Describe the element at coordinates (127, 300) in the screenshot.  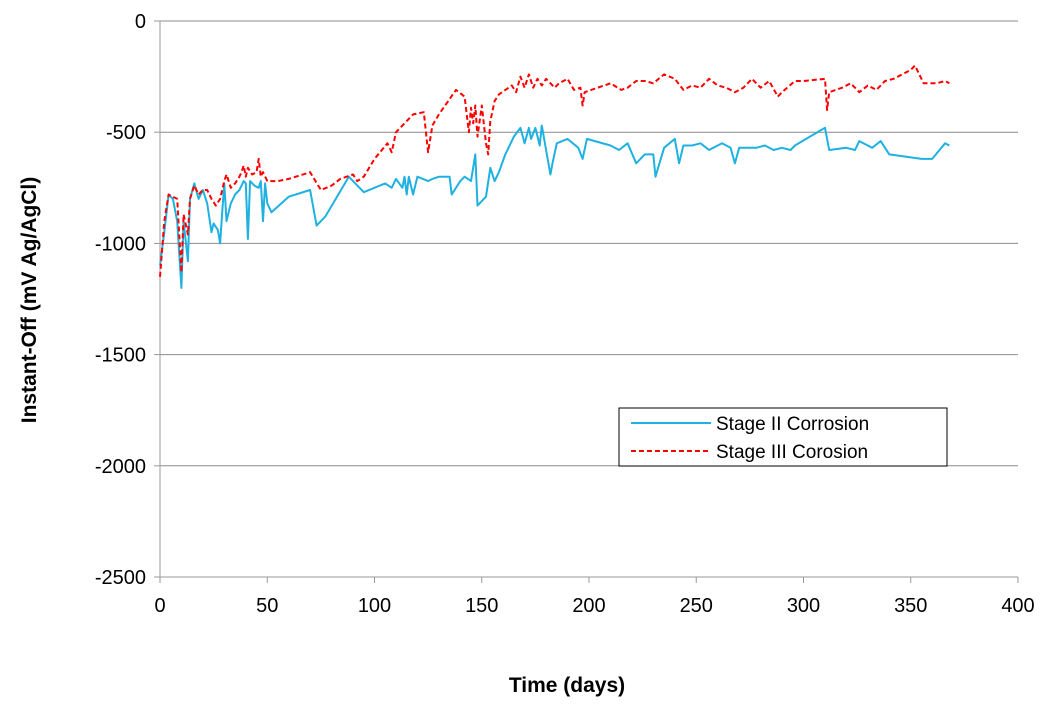
I see `y-axis-ticks: 0 -500 -1000 -1500 -2000 -2500` at that location.